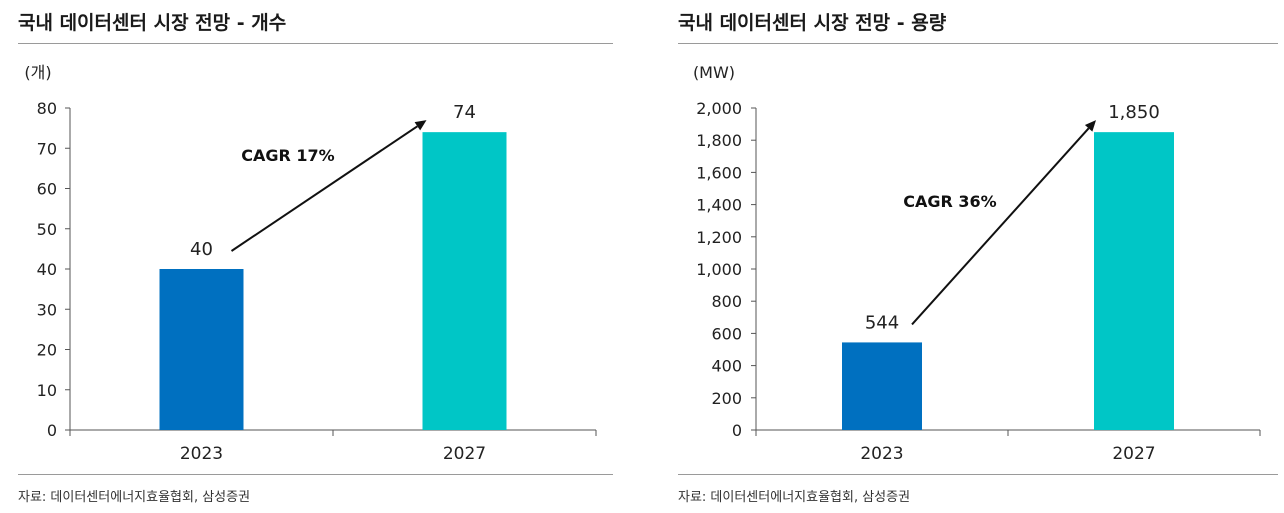  Describe the element at coordinates (201, 249) in the screenshot. I see `data-label: 40` at that location.